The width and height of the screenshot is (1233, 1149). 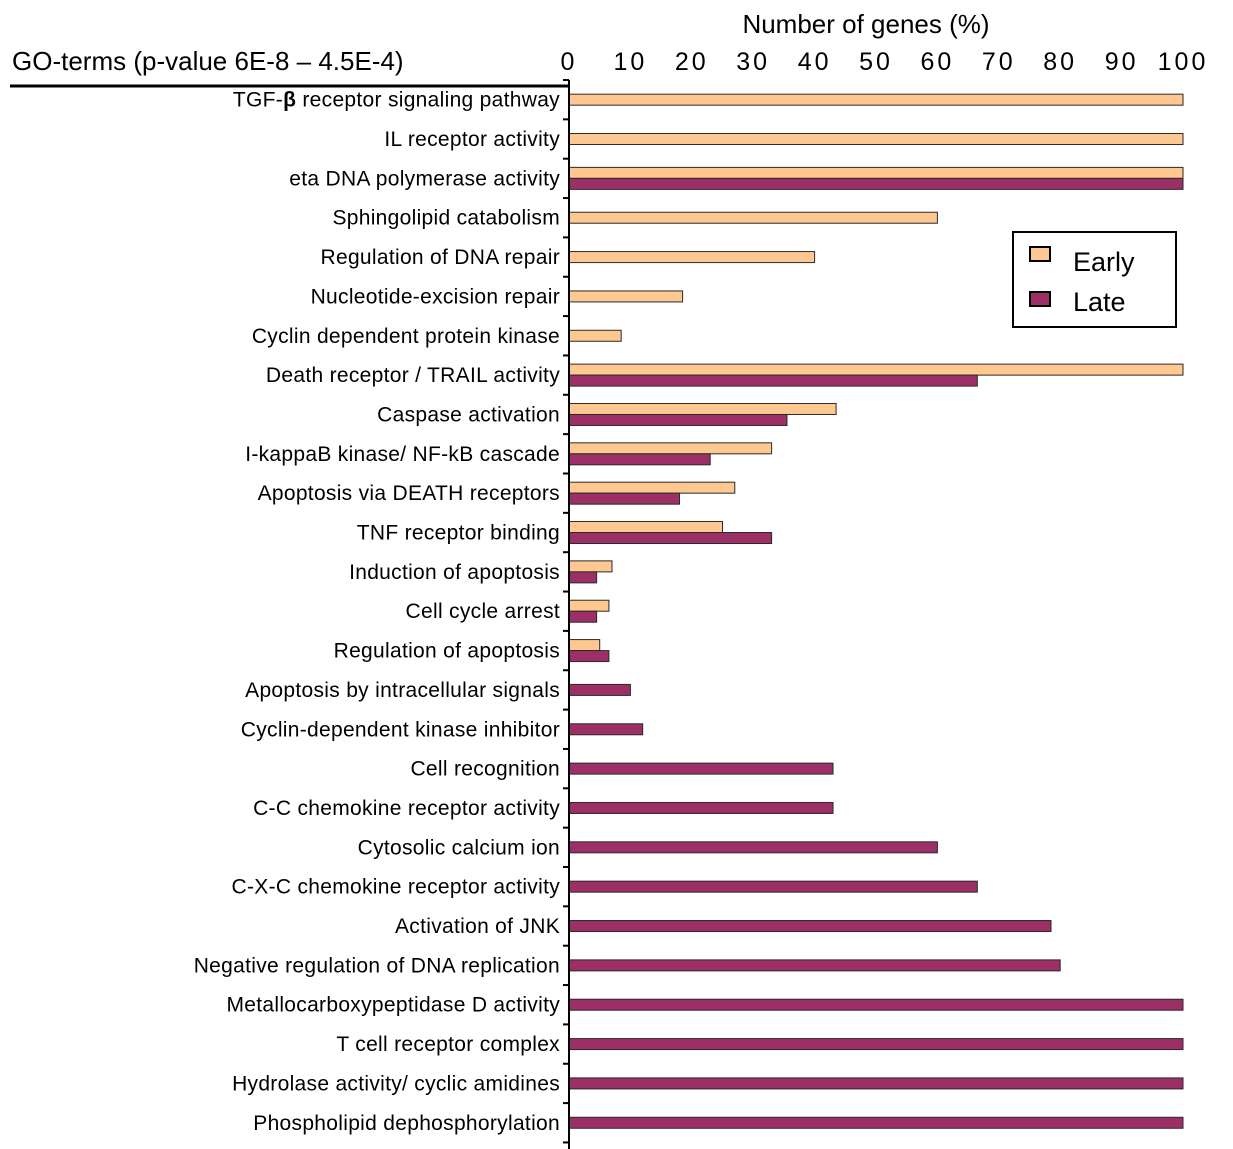 I want to click on category-label: Negative regulation of DNA replication, so click(x=377, y=965).